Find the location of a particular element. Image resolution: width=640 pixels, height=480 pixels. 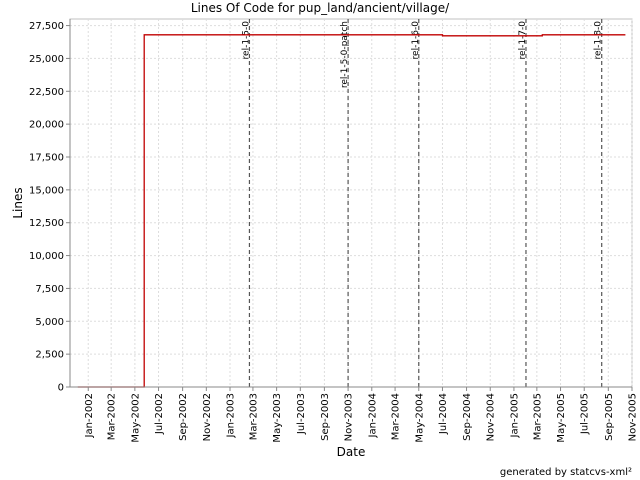

x-tick-label: Nov-2002 is located at coordinates (207, 417).